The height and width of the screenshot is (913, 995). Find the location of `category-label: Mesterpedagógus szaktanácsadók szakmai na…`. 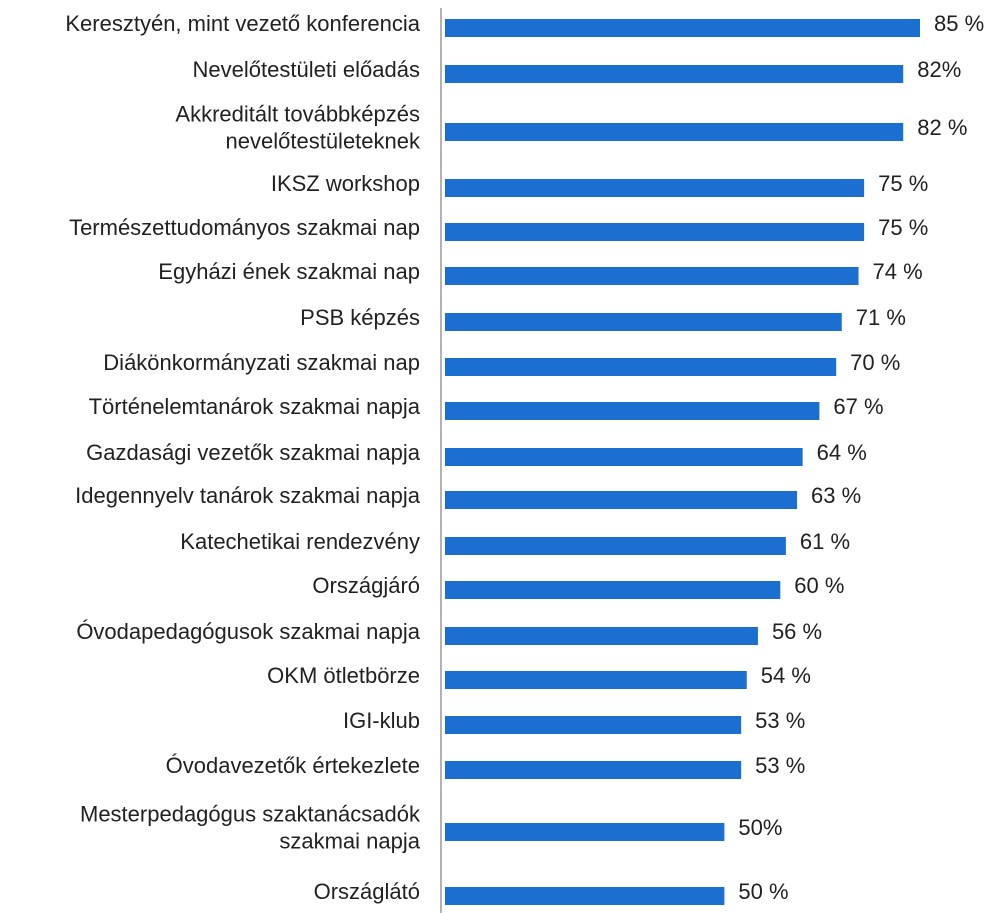

category-label: Mesterpedagógus szaktanácsadók szakmai na… is located at coordinates (250, 827).